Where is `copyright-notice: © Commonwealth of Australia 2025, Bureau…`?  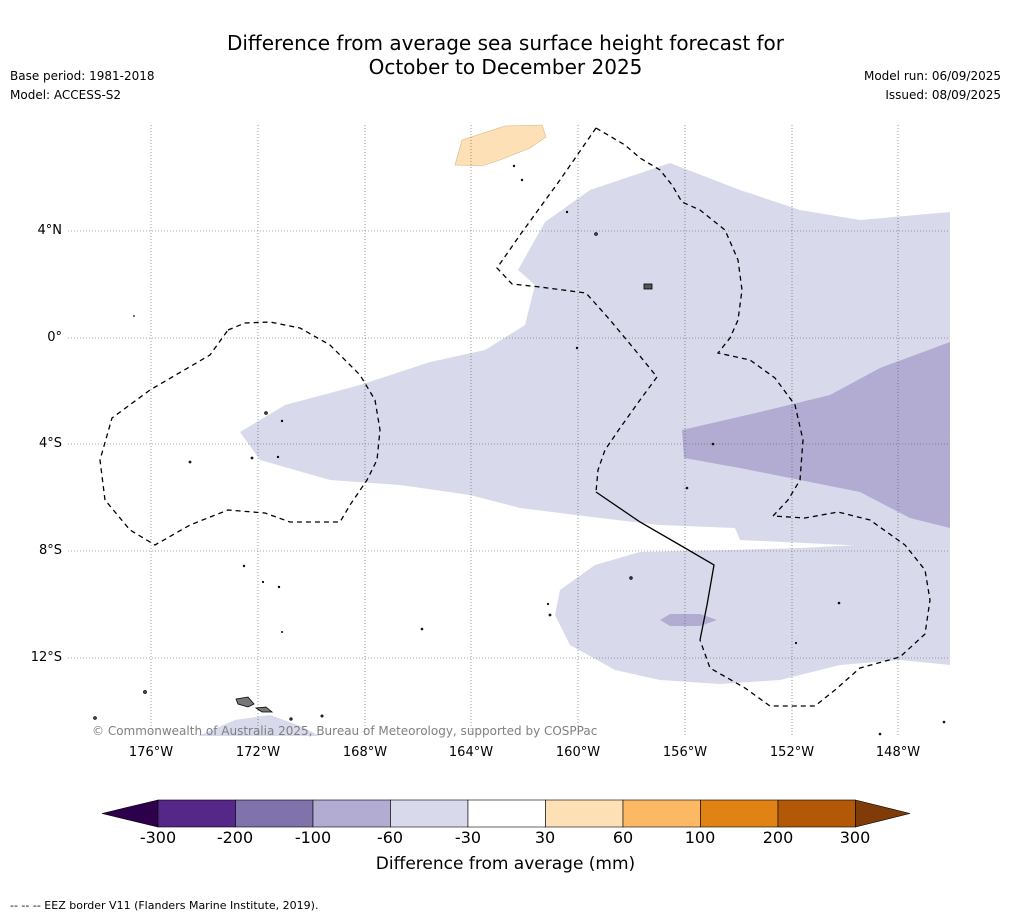
copyright-notice: © Commonwealth of Australia 2025, Bureau… is located at coordinates (345, 731).